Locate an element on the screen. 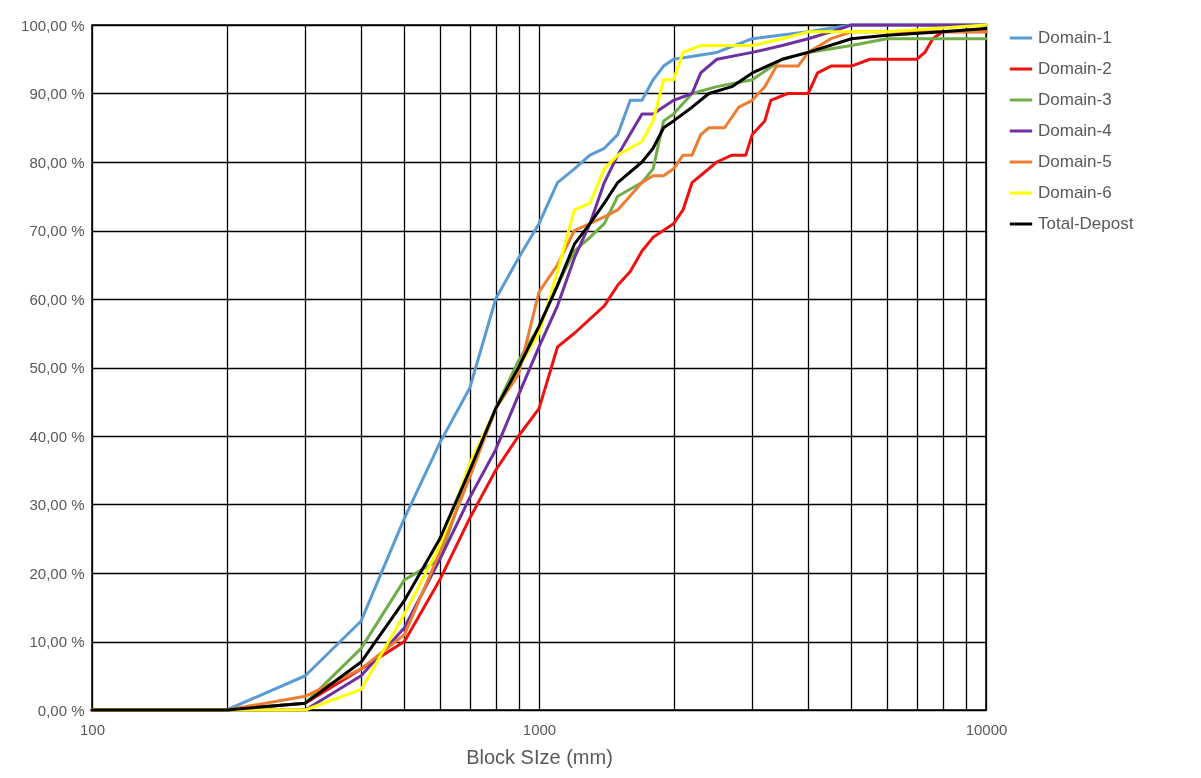  legend-label: Total-Depost is located at coordinates (1086, 223).